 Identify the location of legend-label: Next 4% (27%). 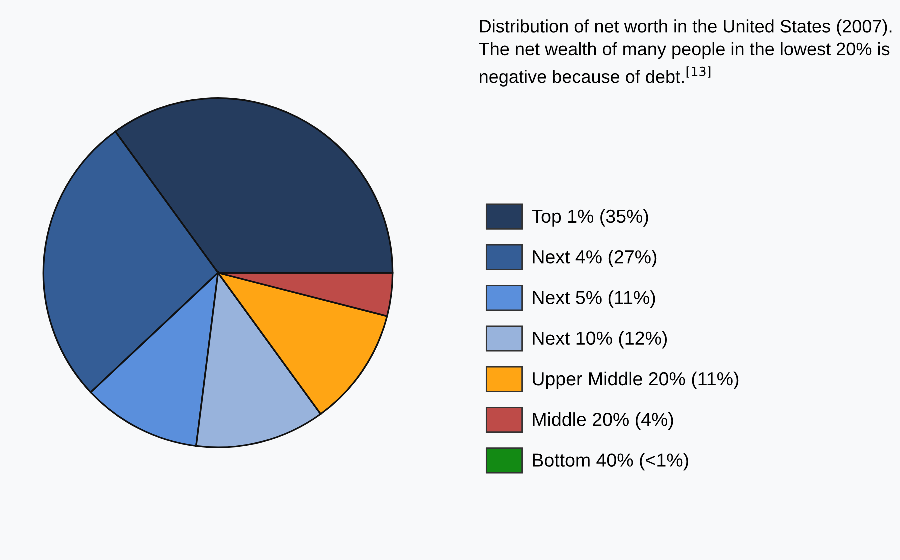
(595, 259).